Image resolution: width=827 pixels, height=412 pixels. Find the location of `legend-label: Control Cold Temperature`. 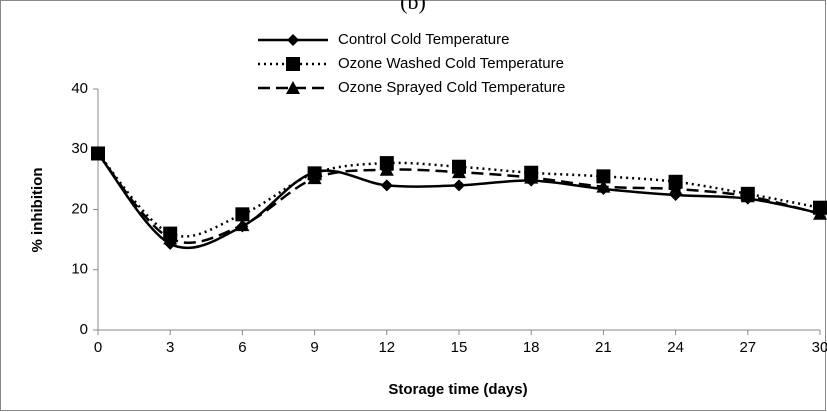

legend-label: Control Cold Temperature is located at coordinates (423, 39).